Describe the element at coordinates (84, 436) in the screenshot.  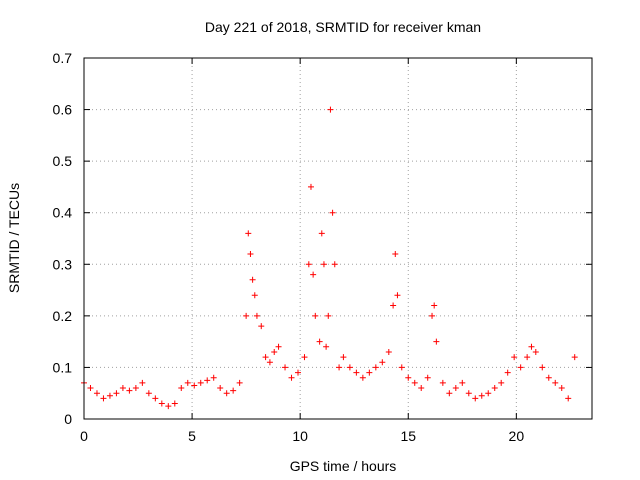
I see `x-tick-label: 0` at that location.